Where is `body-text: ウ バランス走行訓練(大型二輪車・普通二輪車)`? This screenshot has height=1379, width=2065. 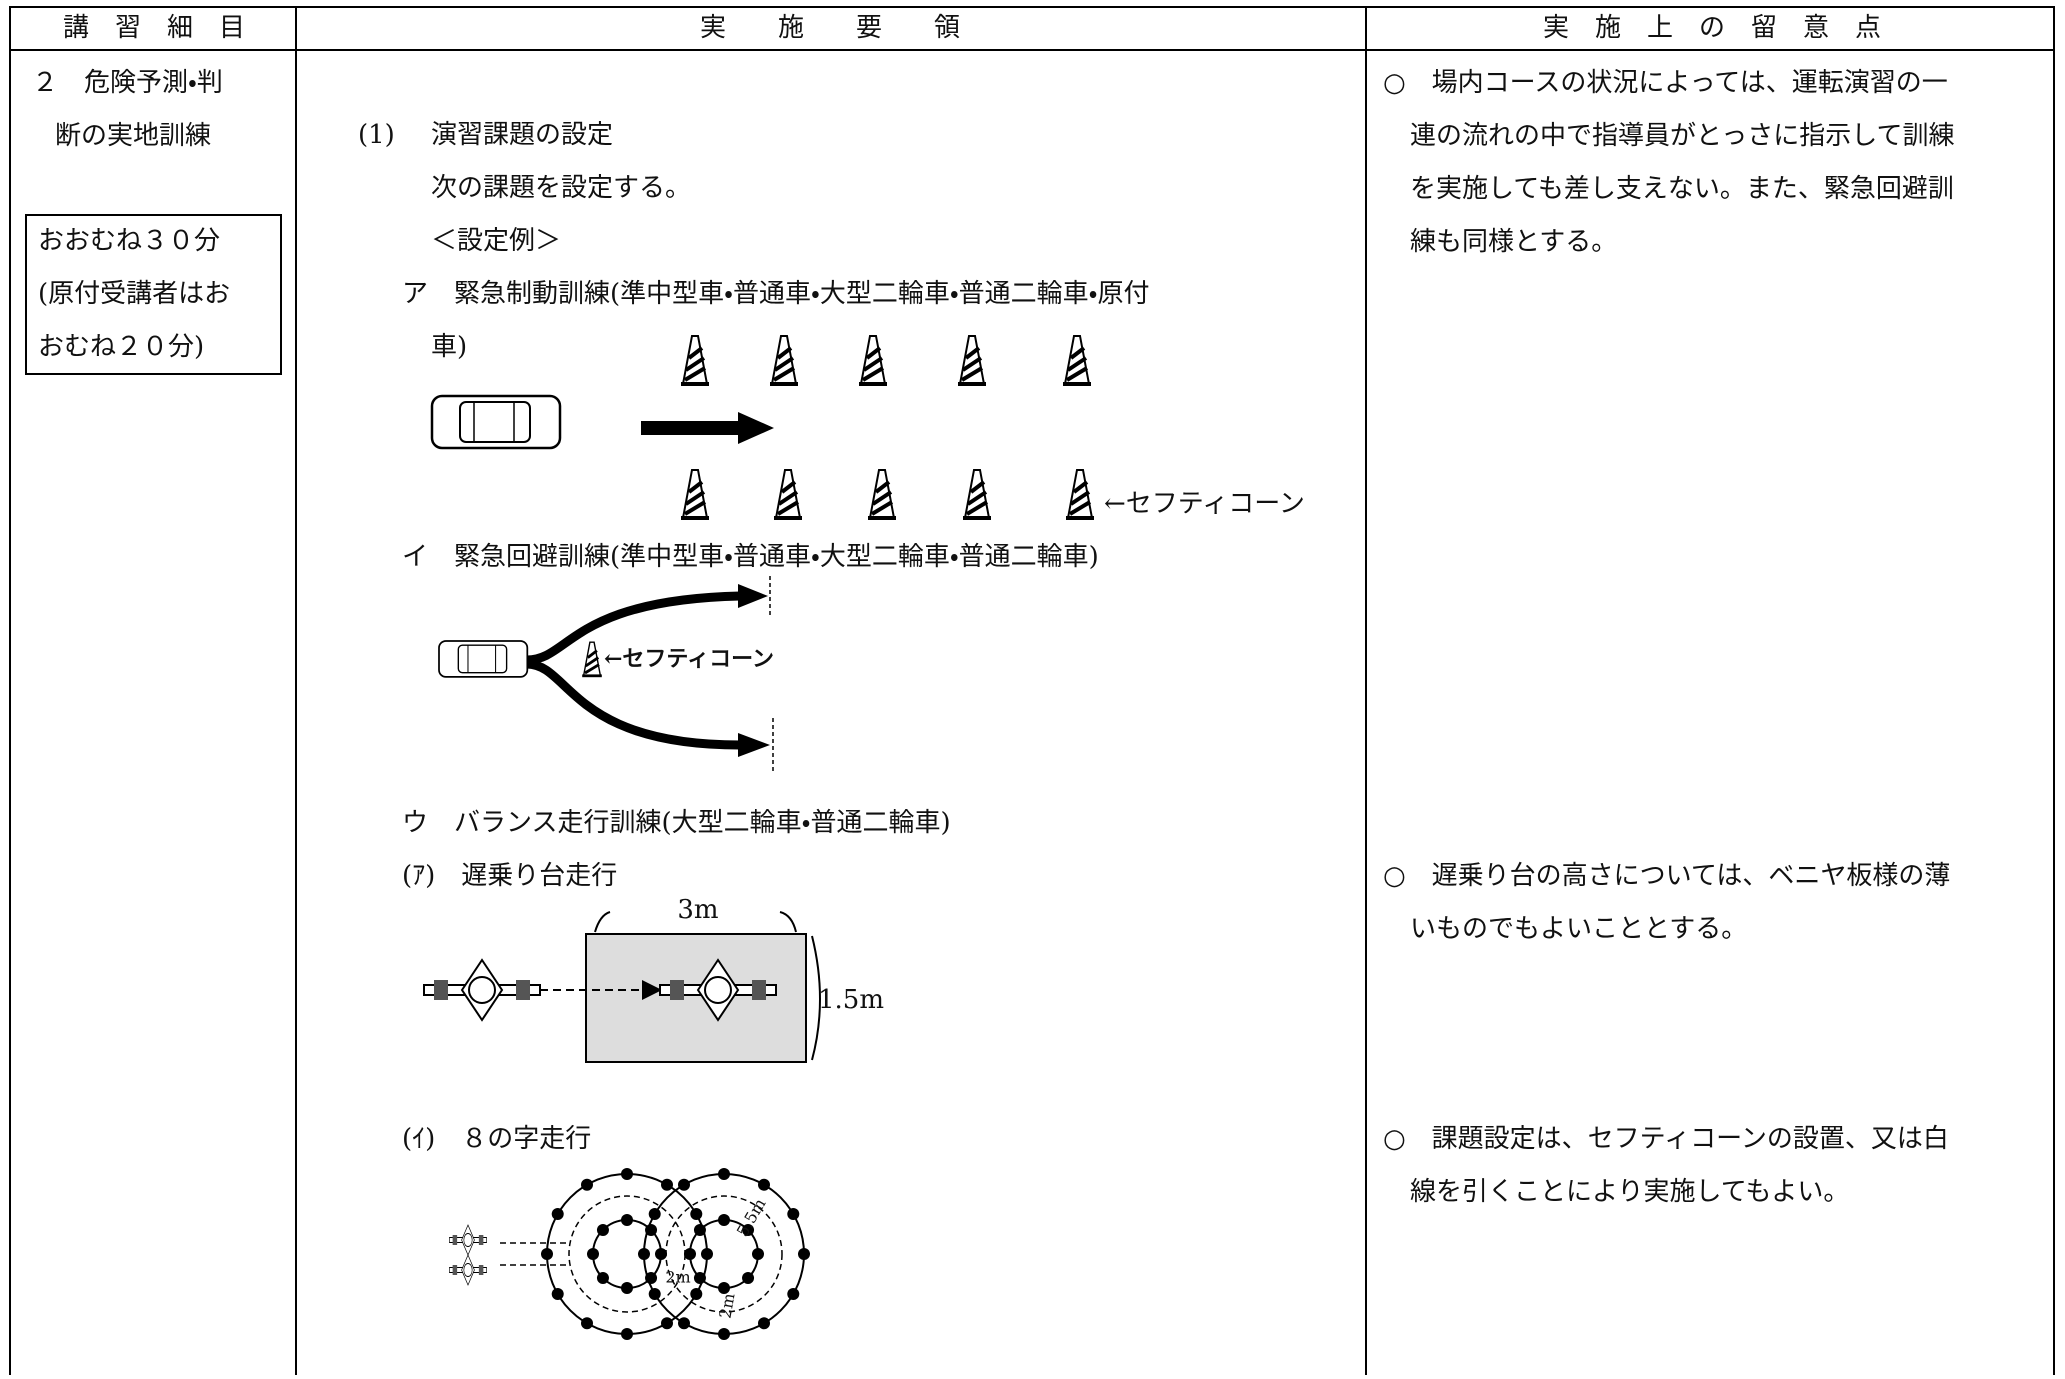
body-text: ウ バランス走行訓練(大型二輪車・普通二輪車) is located at coordinates (676, 823).